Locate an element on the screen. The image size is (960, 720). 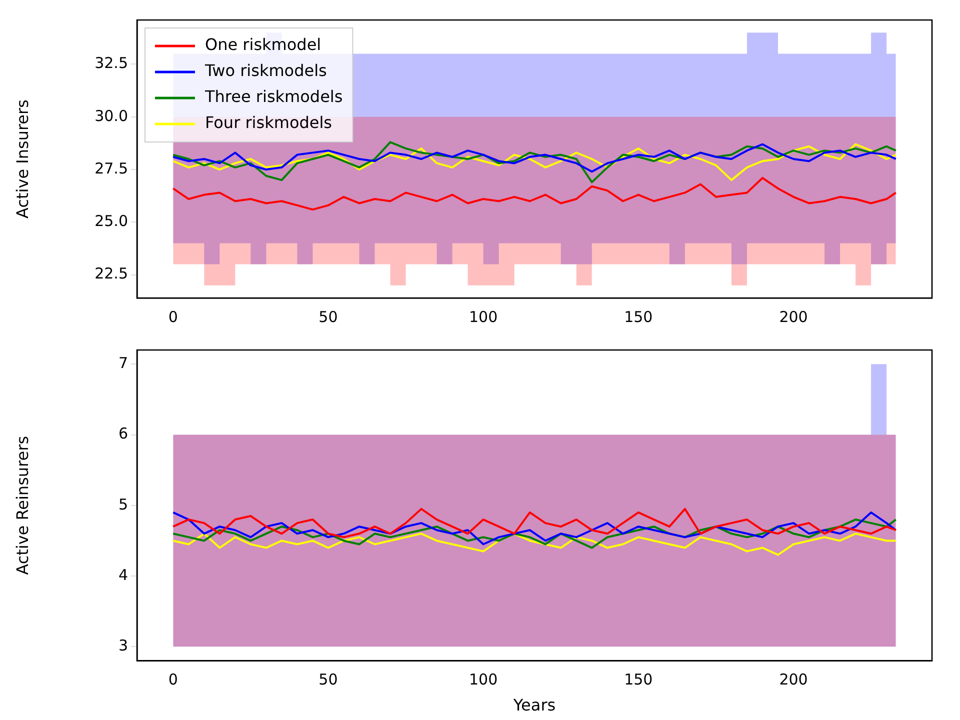
legend-label: Two riskmodels is located at coordinates (265, 70).